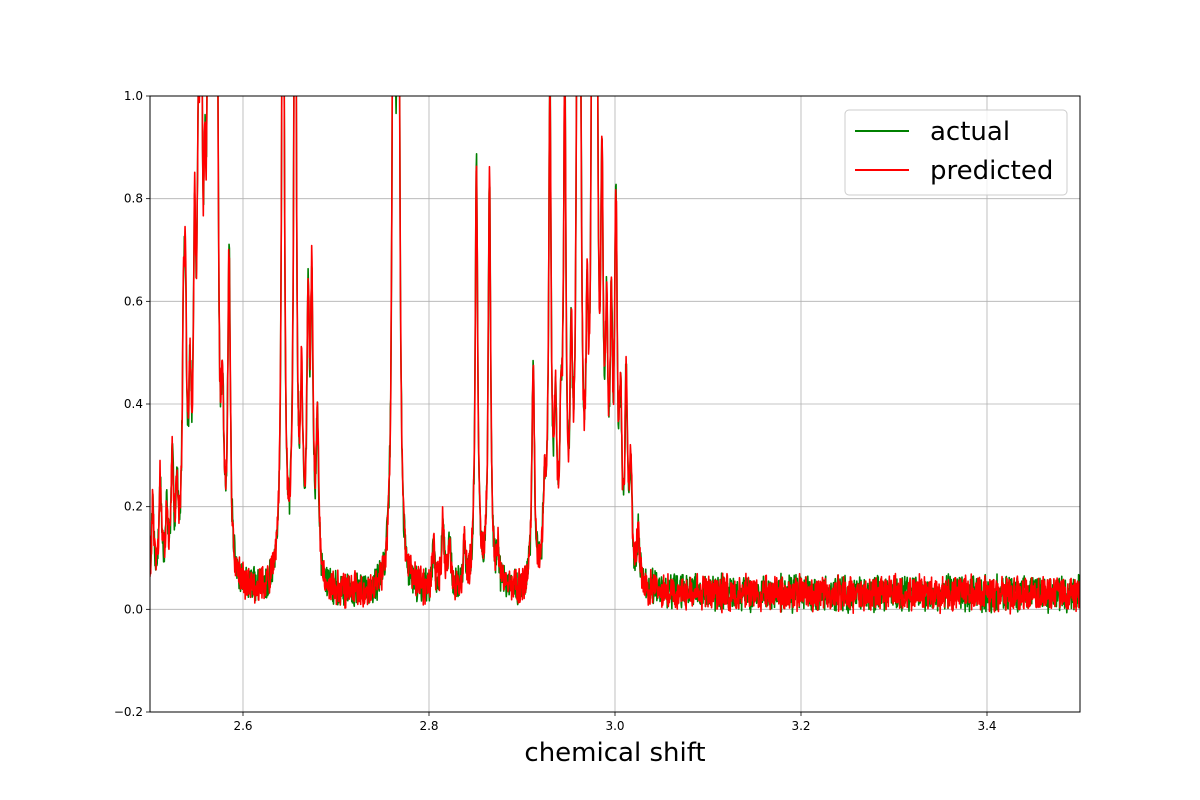 The height and width of the screenshot is (800, 1200). I want to click on legend-label-predicted: predicted, so click(991, 171).